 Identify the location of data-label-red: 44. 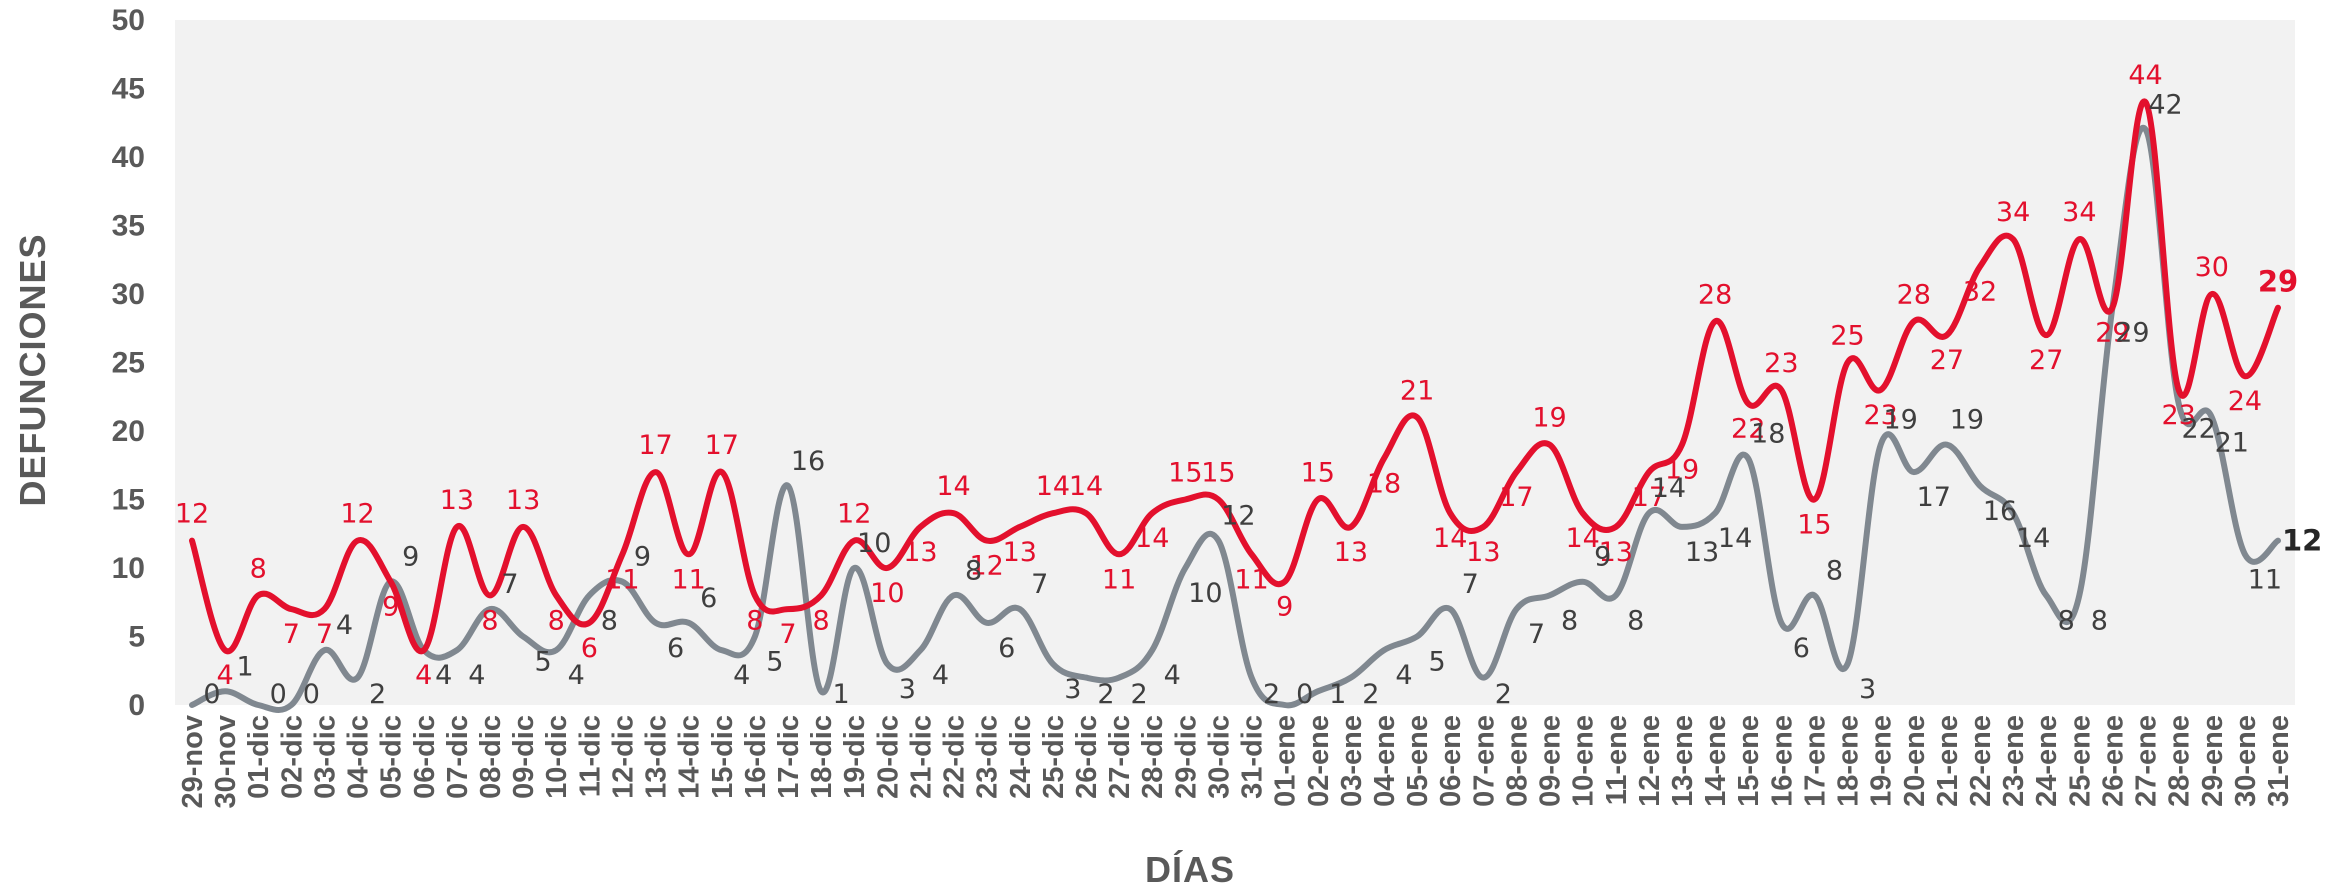
(2145, 75).